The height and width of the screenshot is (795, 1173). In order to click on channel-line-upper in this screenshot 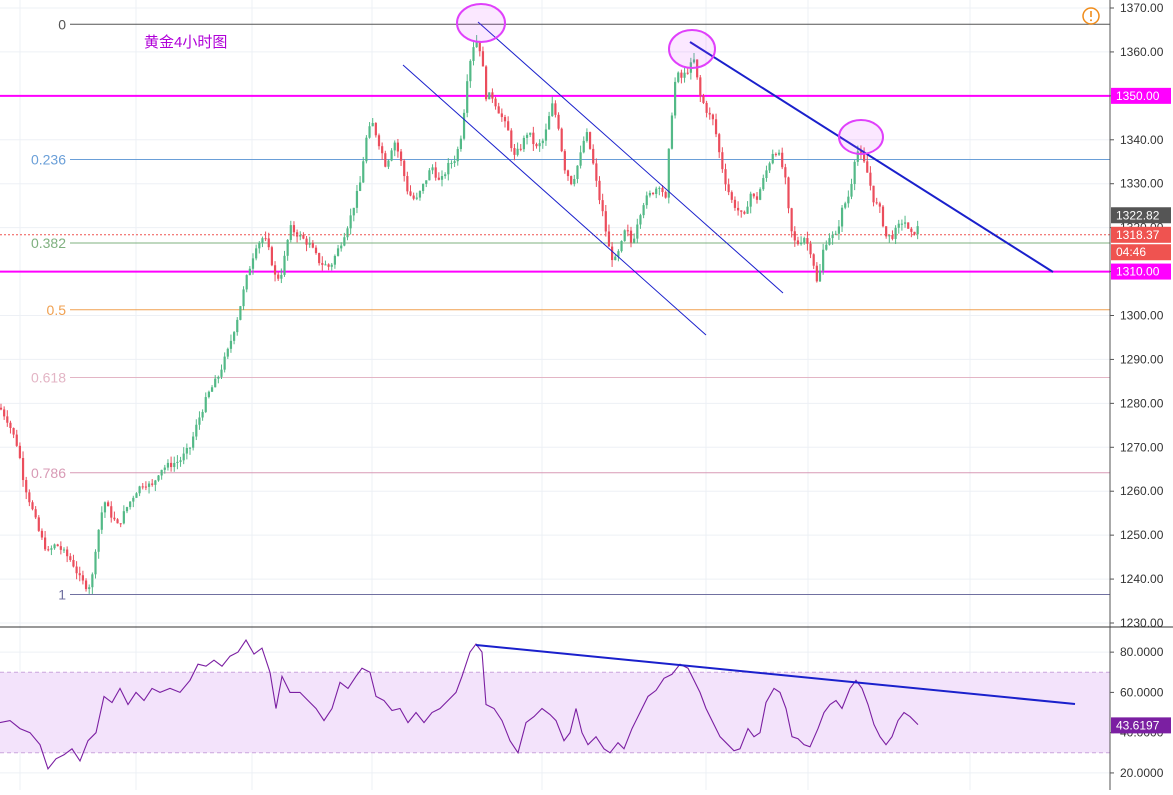, I will do `click(630, 157)`.